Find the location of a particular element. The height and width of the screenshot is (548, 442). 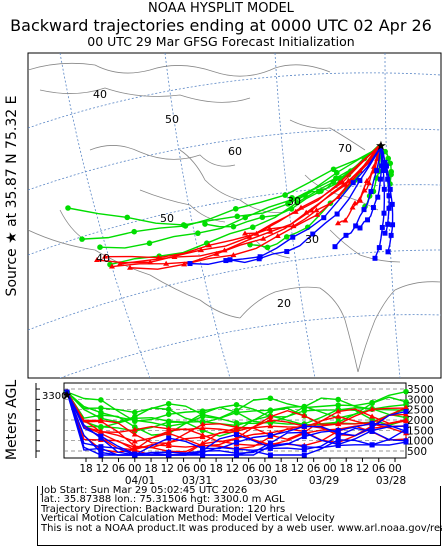

height-tick-label: 3000 is located at coordinates (420, 400).